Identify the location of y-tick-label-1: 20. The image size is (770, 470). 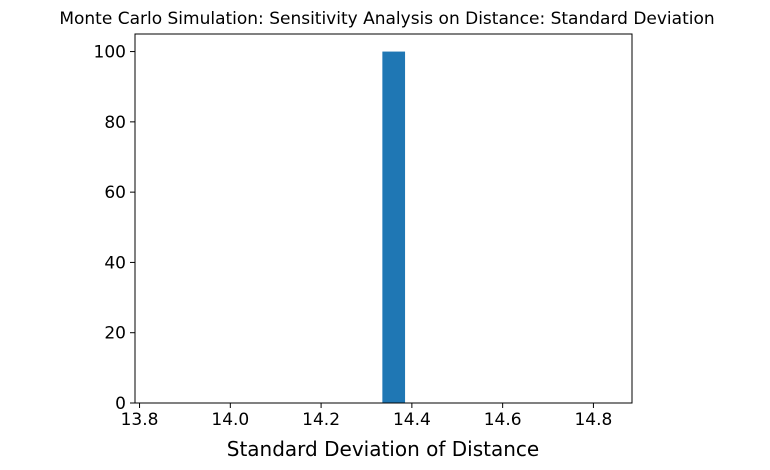
(115, 334).